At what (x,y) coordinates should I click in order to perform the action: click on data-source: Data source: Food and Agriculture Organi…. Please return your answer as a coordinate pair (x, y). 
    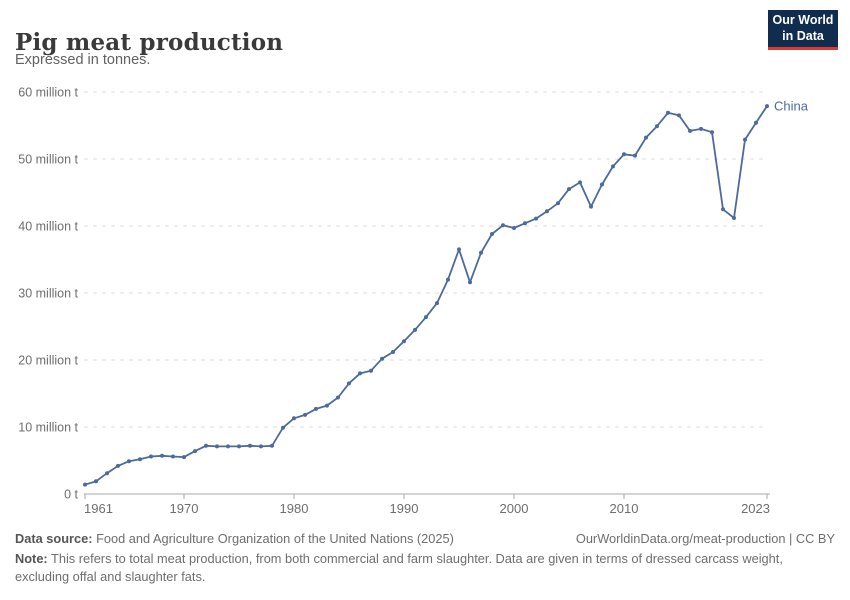
    Looking at the image, I should click on (234, 539).